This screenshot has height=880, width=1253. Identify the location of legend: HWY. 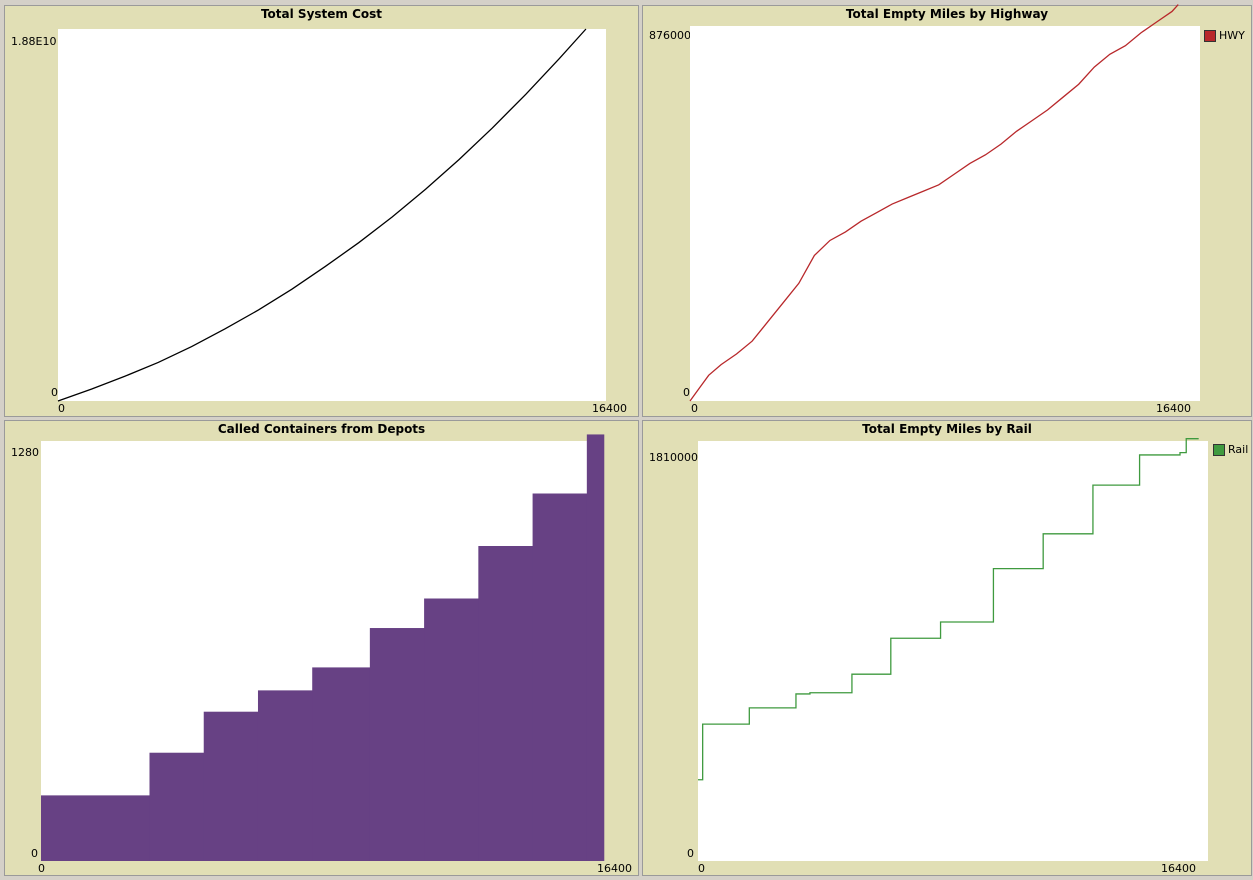
(1224, 35).